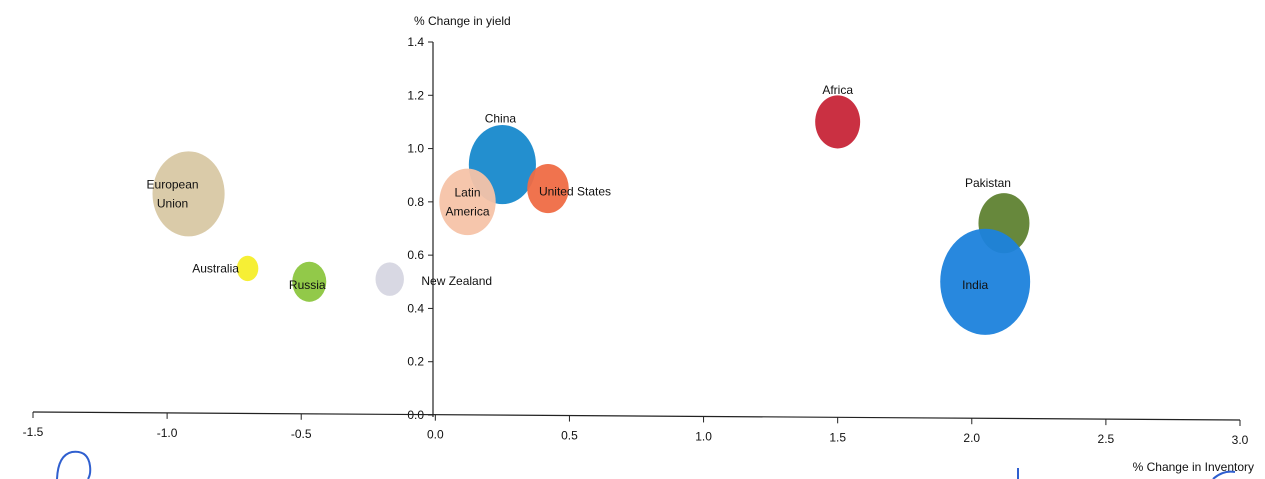 This screenshot has width=1265, height=479. Describe the element at coordinates (569, 436) in the screenshot. I see `x-tick-label: 0.5` at that location.